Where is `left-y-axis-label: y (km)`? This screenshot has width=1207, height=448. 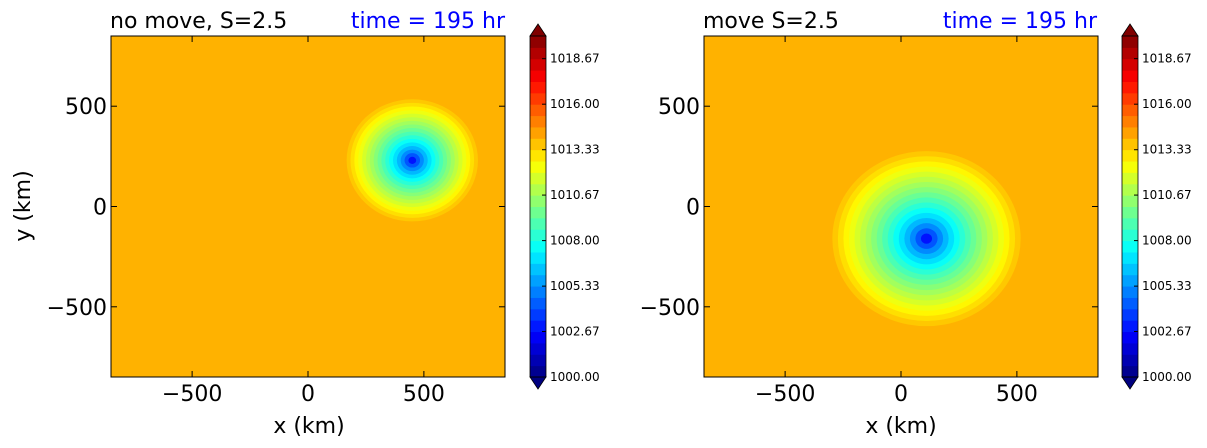
left-y-axis-label: y (km) is located at coordinates (23, 205).